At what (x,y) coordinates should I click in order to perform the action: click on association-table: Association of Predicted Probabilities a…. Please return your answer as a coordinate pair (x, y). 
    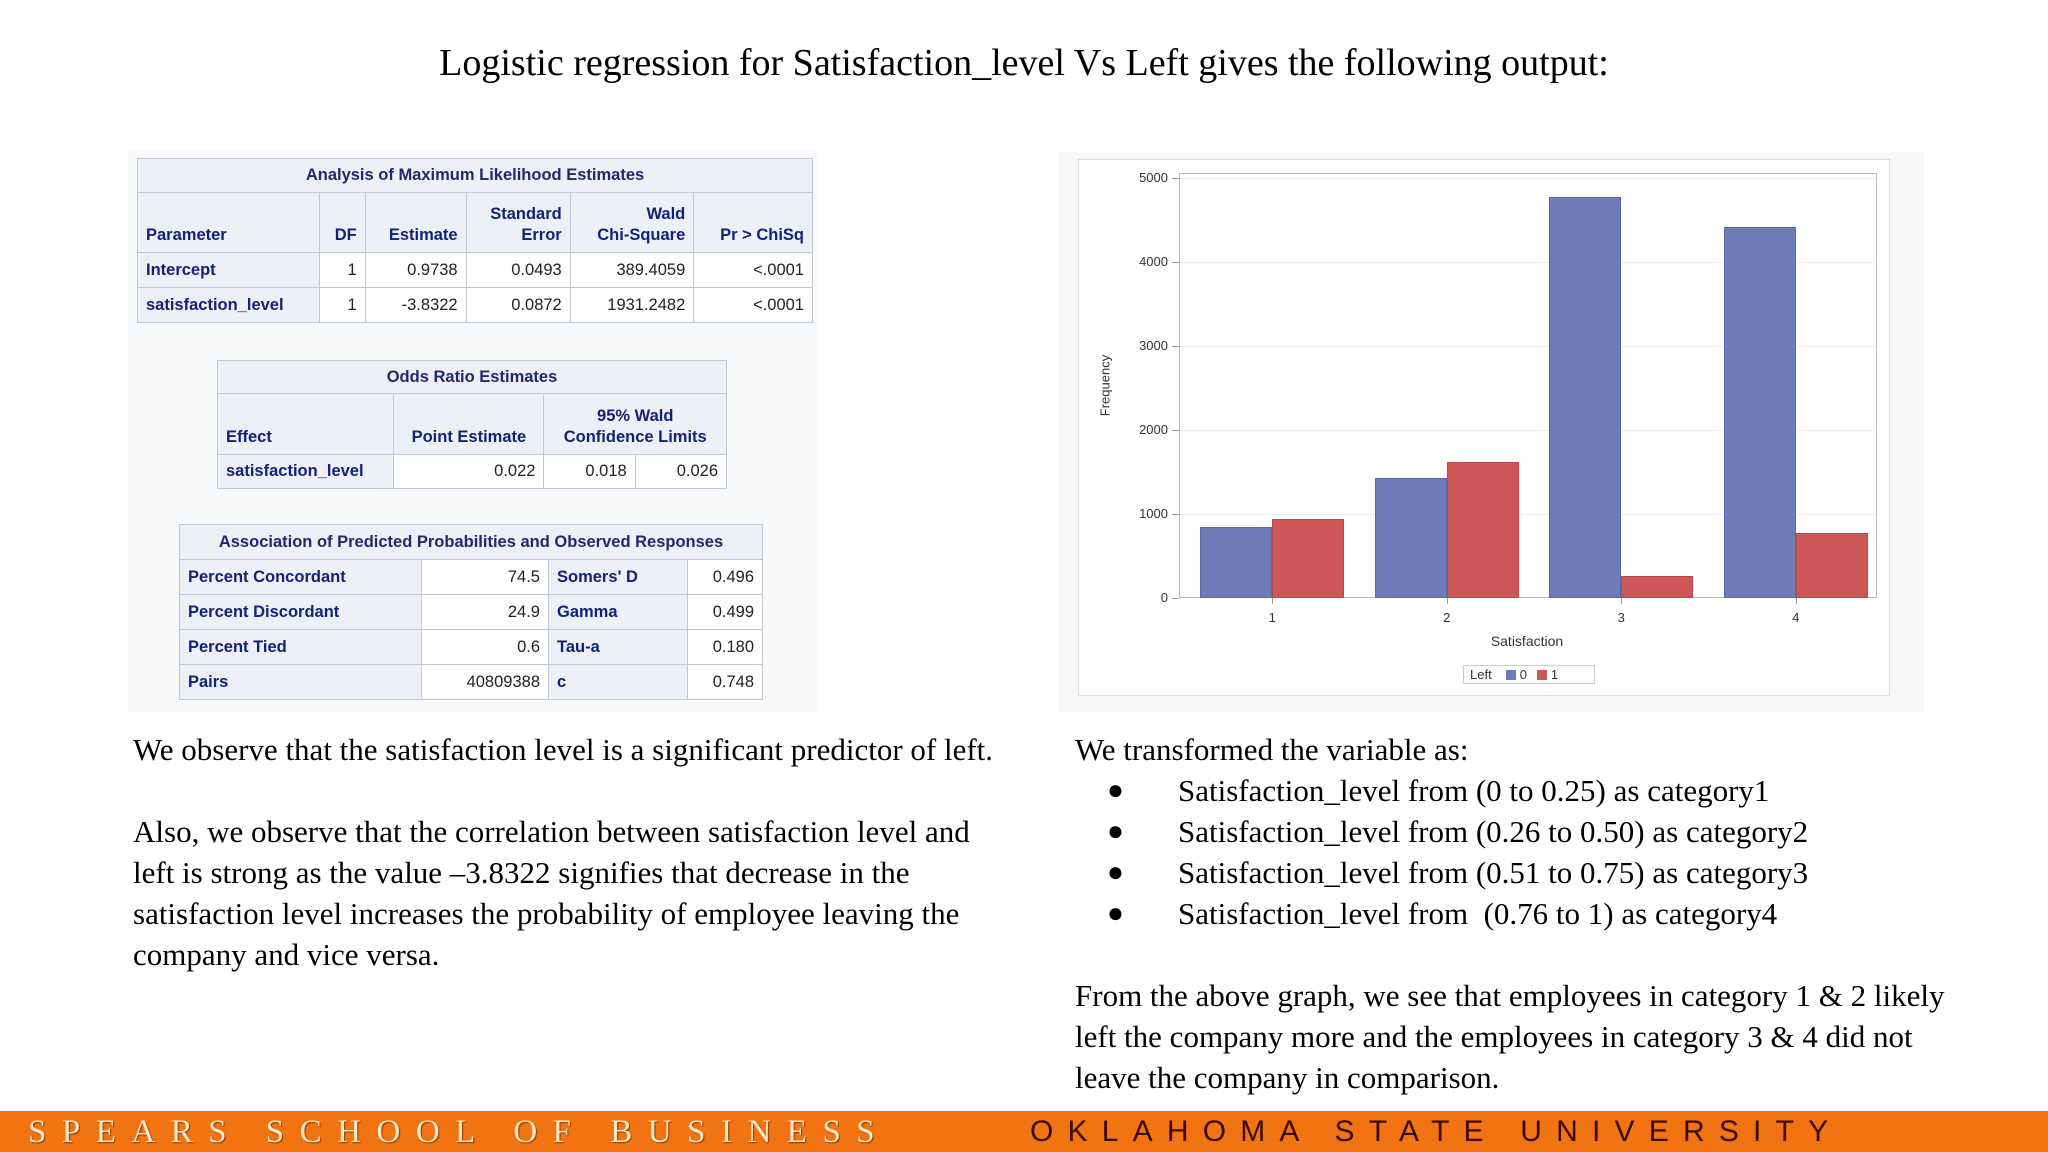
    Looking at the image, I should click on (471, 612).